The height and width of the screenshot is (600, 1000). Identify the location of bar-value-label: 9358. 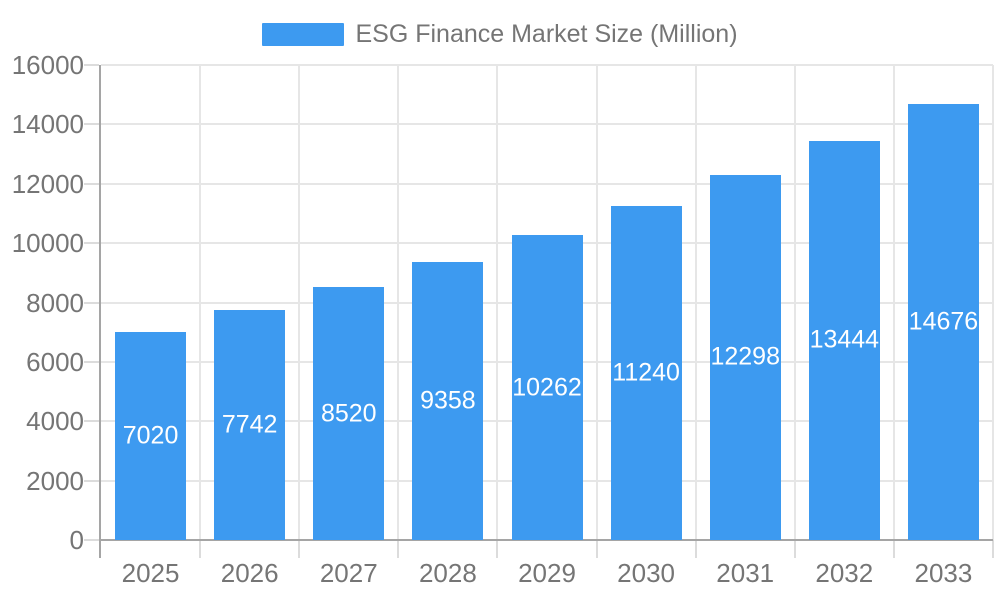
(448, 400).